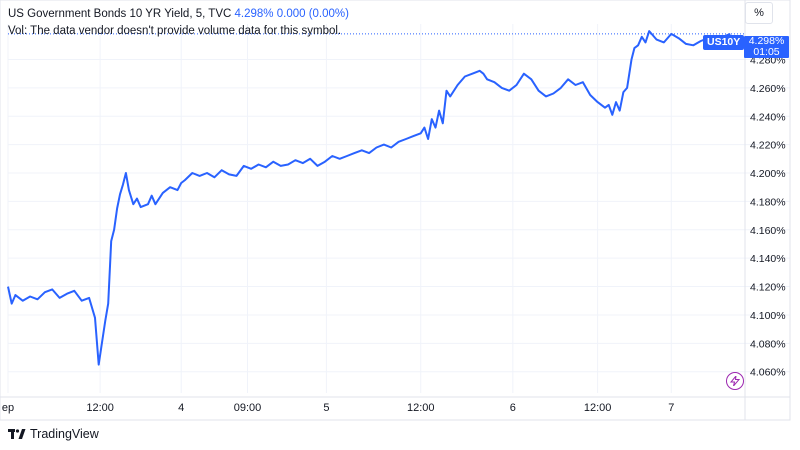 The image size is (800, 450). I want to click on y-tick-label: 4.060%, so click(768, 373).